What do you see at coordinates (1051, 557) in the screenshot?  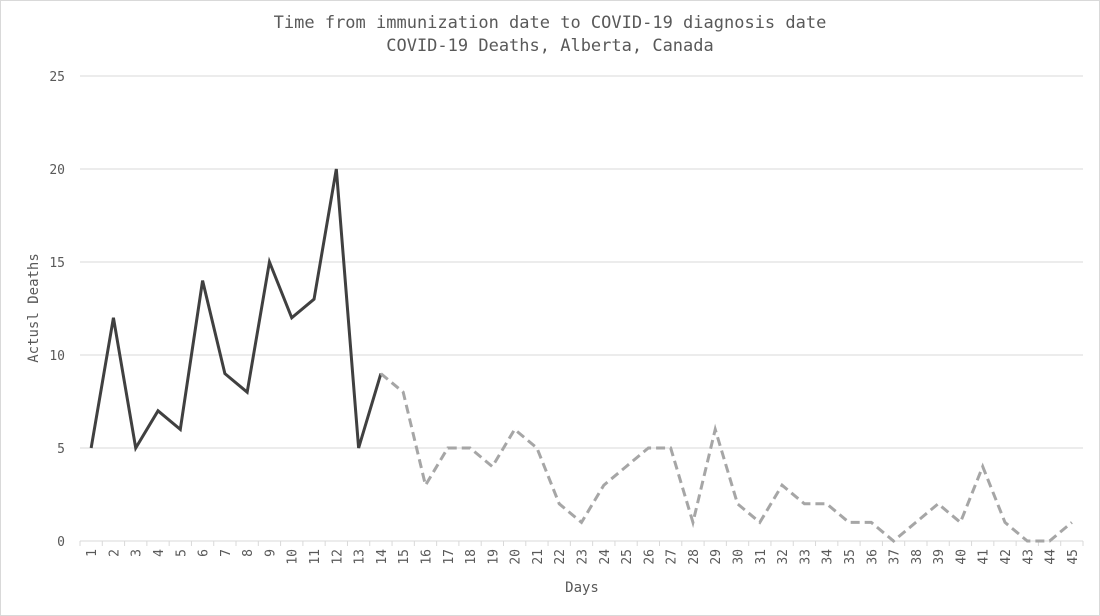 I see `x-tick-label: 44` at bounding box center [1051, 557].